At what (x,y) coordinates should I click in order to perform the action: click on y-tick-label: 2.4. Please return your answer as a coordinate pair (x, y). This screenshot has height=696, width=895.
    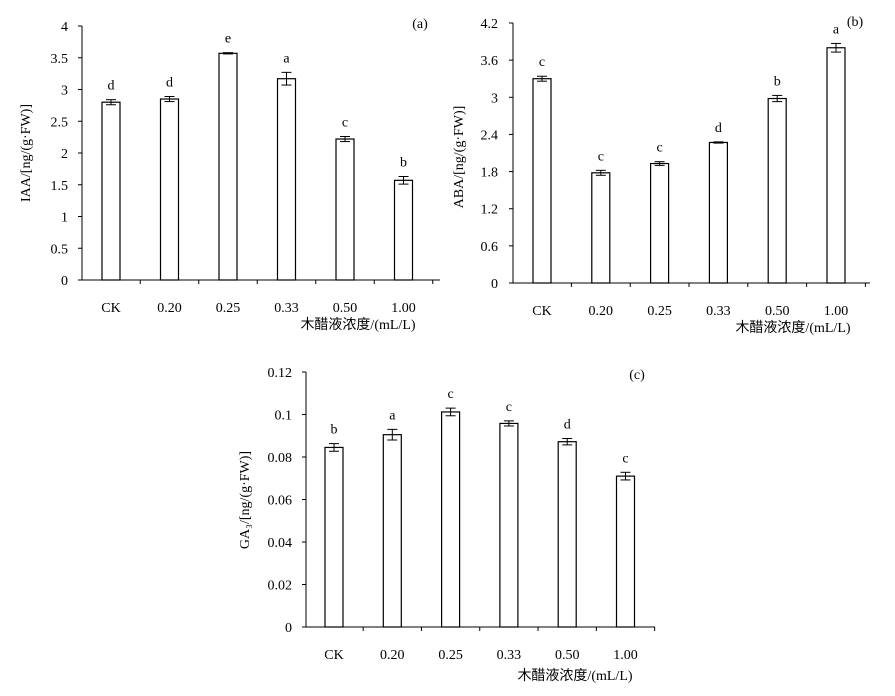
    Looking at the image, I should click on (490, 135).